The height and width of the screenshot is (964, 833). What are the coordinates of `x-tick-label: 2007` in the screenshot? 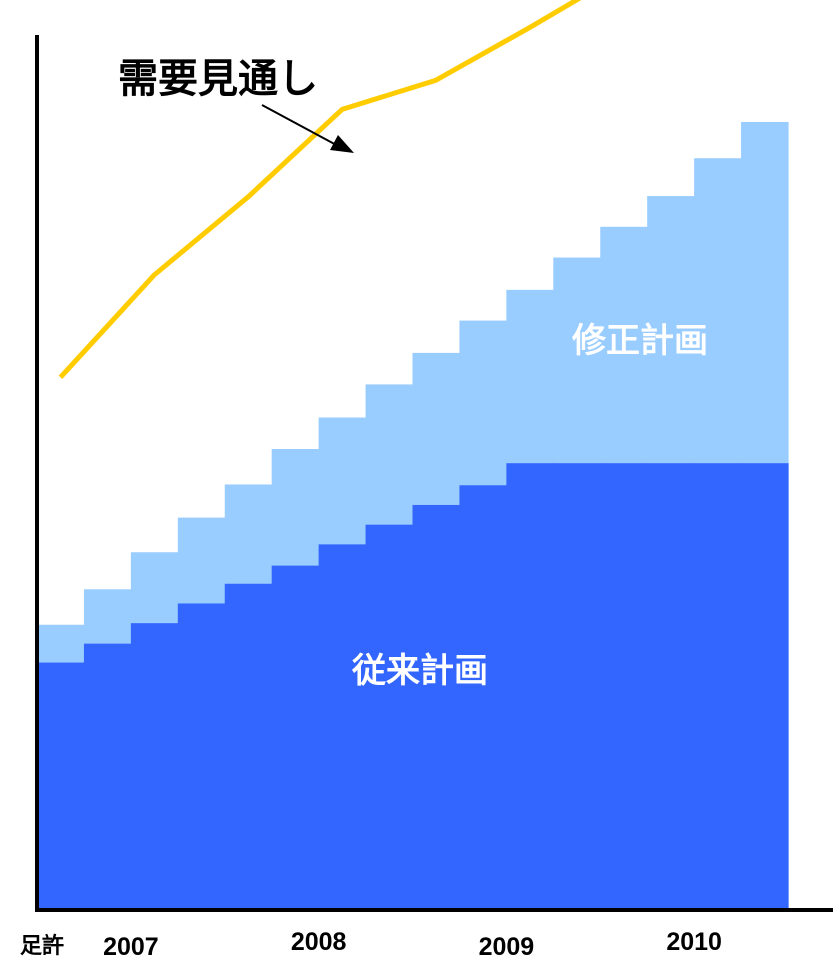 It's located at (131, 947).